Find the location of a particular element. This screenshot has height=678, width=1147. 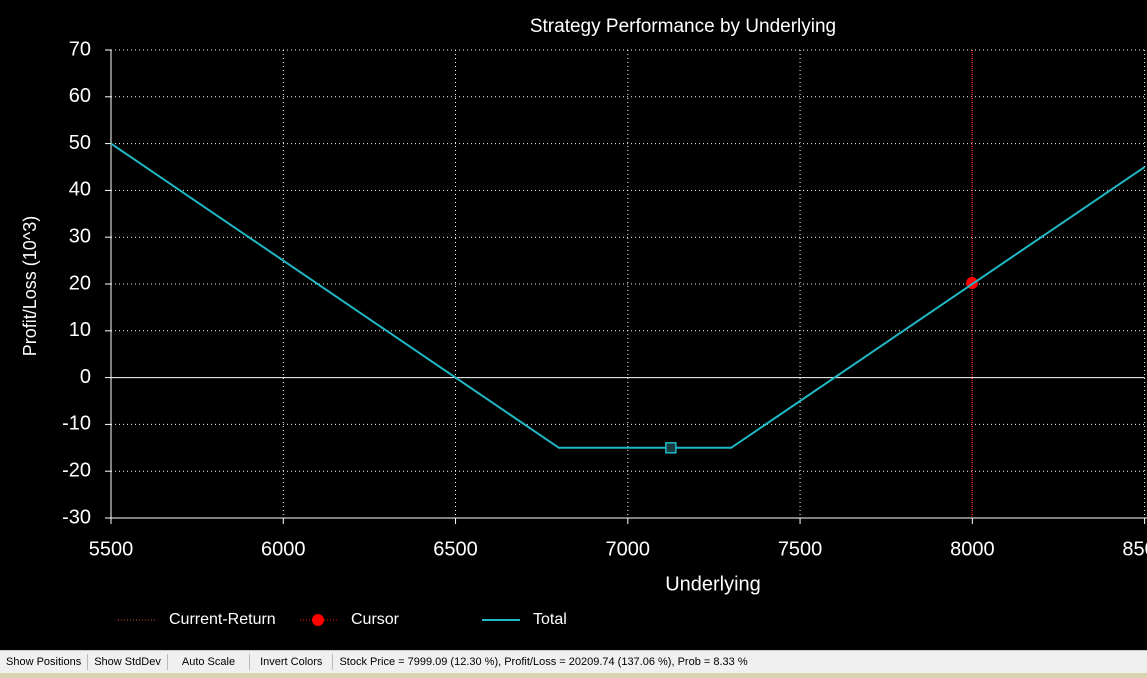

y-tick-label: 30 is located at coordinates (80, 236).